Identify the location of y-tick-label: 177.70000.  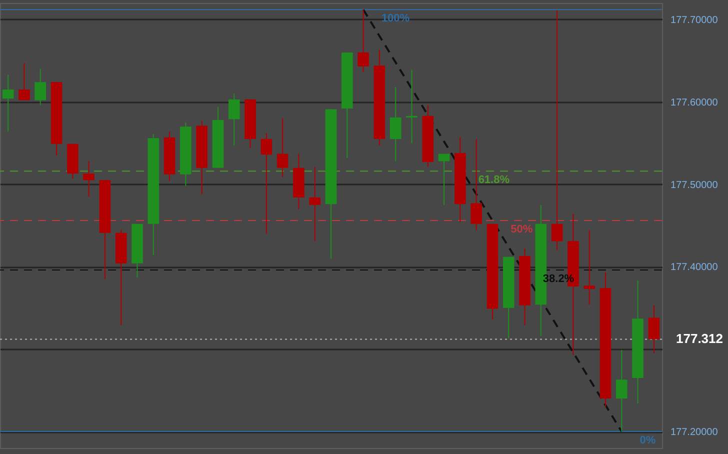
(694, 20).